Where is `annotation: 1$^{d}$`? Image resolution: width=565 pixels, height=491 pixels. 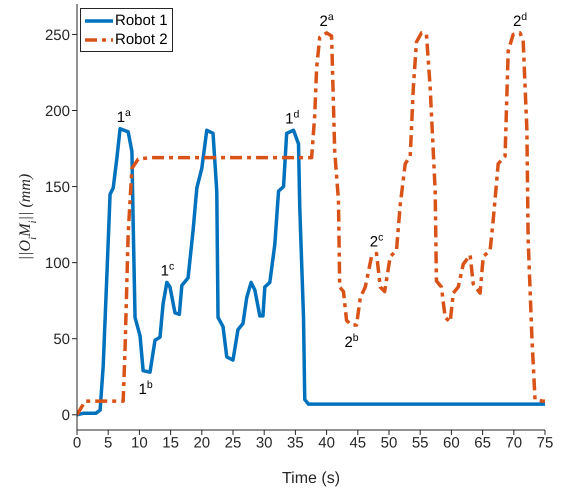
annotation: 1$^{d}$ is located at coordinates (292, 118).